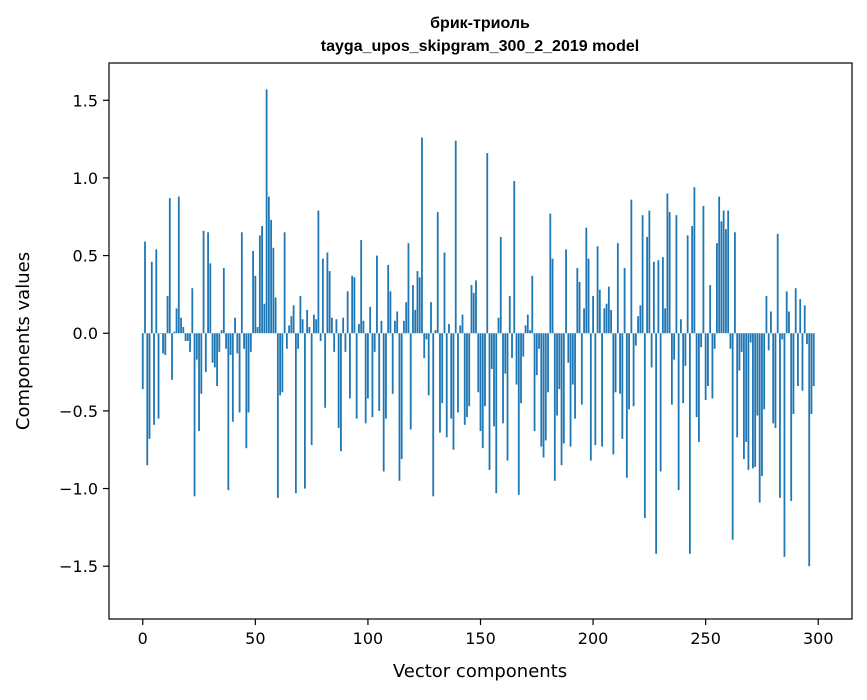 The height and width of the screenshot is (700, 867). What do you see at coordinates (480, 23) in the screenshot?
I see `chart-title: брик-триоль` at bounding box center [480, 23].